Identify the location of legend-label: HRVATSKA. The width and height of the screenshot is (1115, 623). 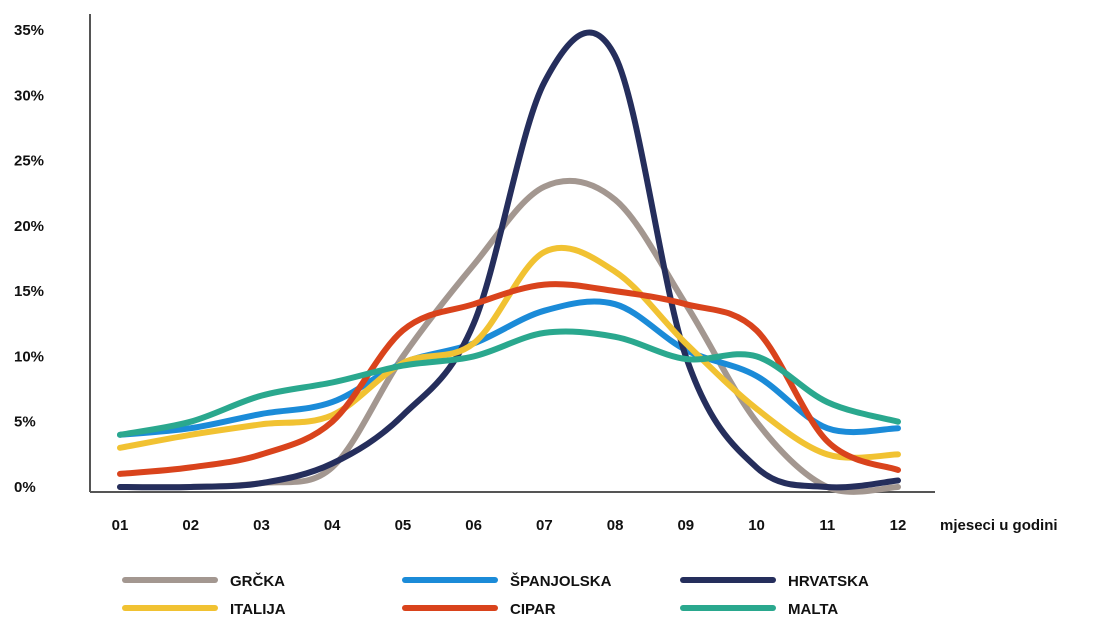
(828, 581).